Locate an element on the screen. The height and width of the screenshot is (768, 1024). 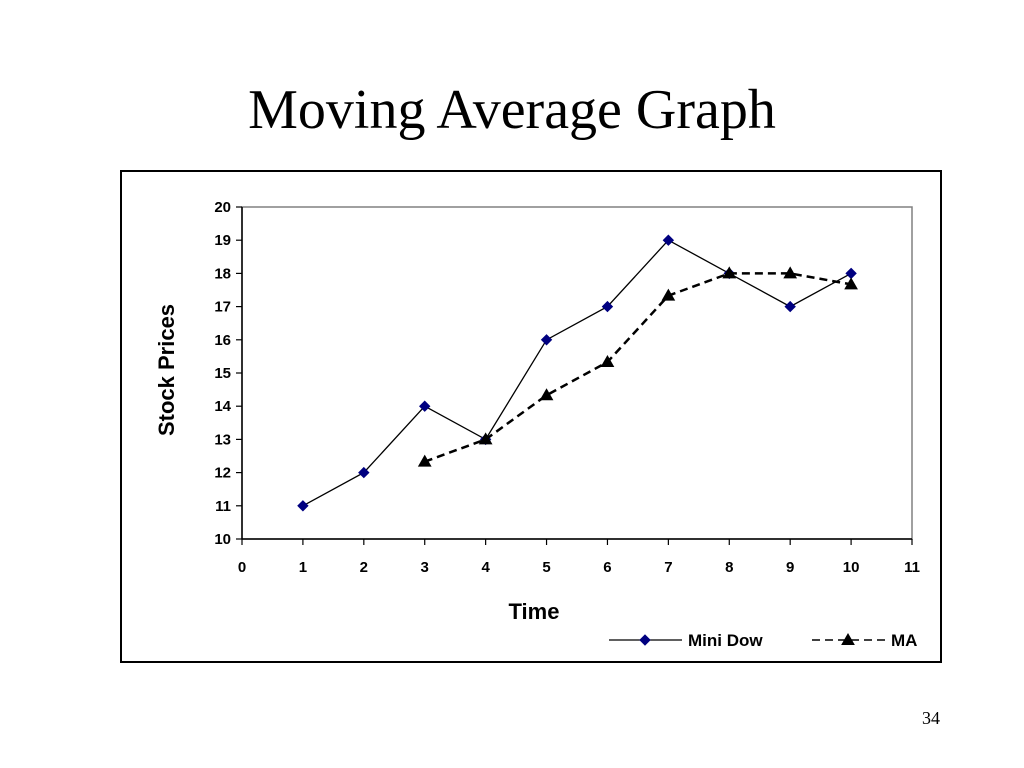
x-axis-title: Time is located at coordinates (534, 611).